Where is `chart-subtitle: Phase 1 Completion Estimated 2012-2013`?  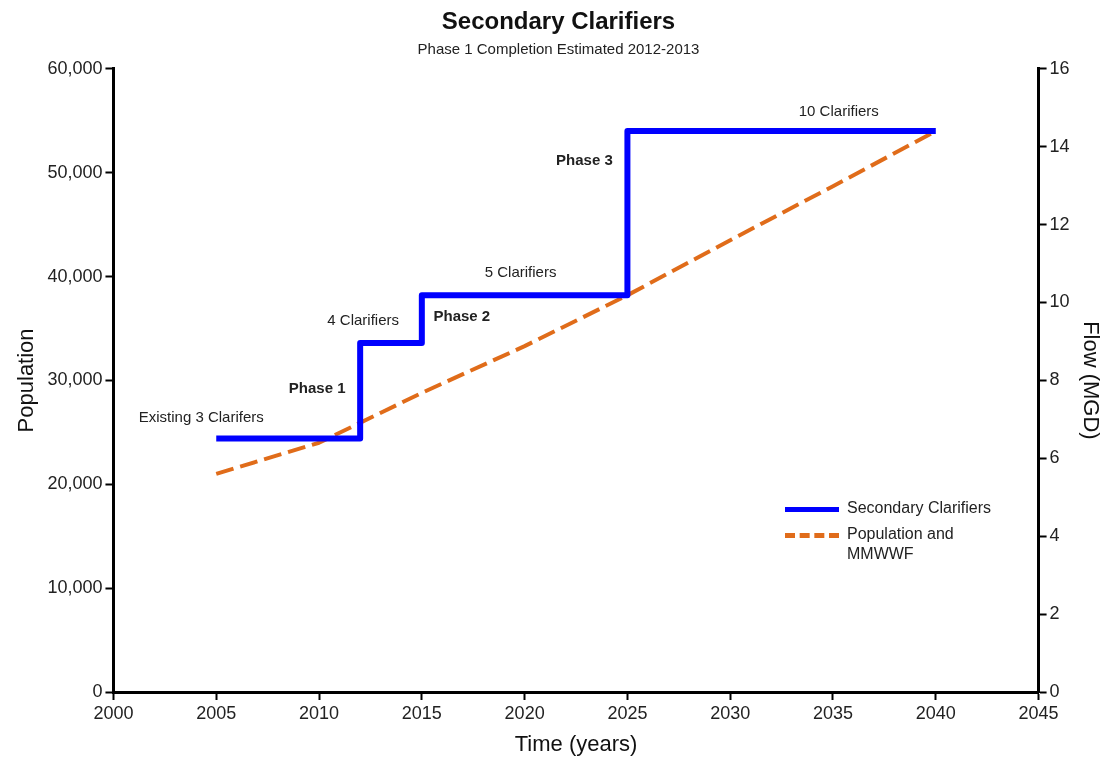 chart-subtitle: Phase 1 Completion Estimated 2012-2013 is located at coordinates (558, 48).